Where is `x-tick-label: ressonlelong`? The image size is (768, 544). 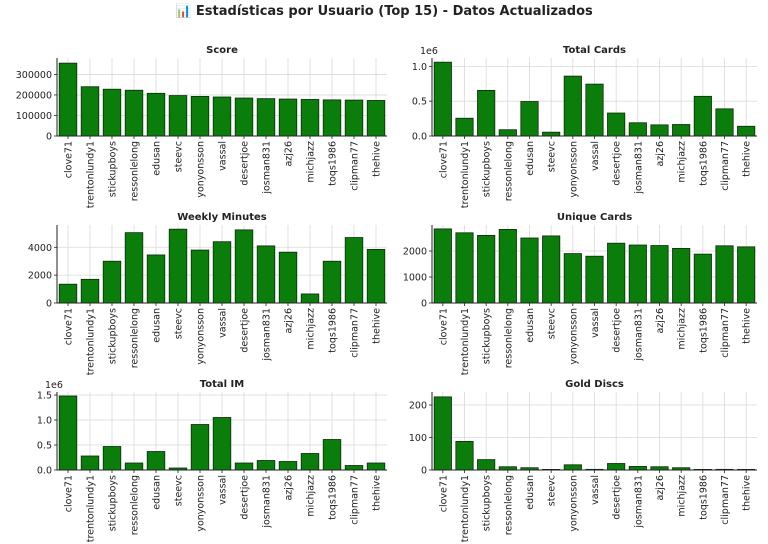 x-tick-label: ressonlelong is located at coordinates (135, 171).